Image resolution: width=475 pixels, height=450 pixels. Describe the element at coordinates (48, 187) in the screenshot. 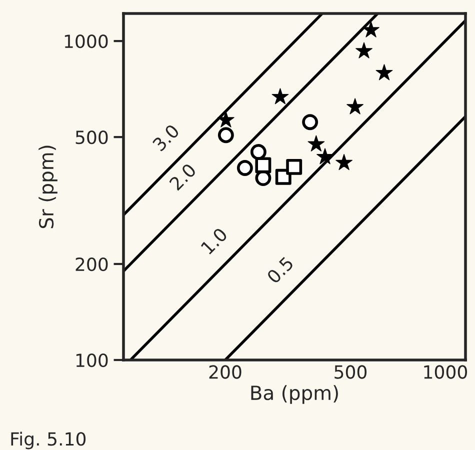

I see `y-axis-title: Sr (ppm)` at that location.